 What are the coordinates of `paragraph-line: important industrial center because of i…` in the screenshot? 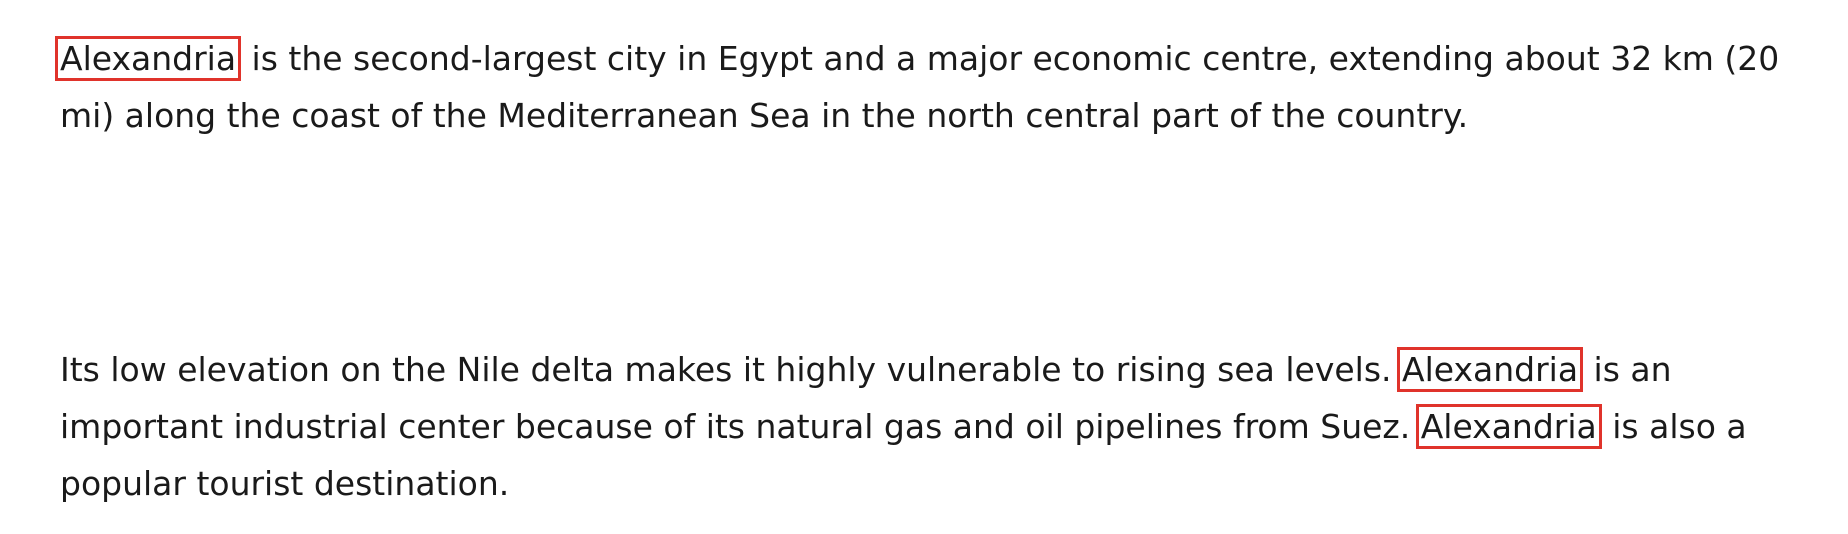 It's located at (930, 426).